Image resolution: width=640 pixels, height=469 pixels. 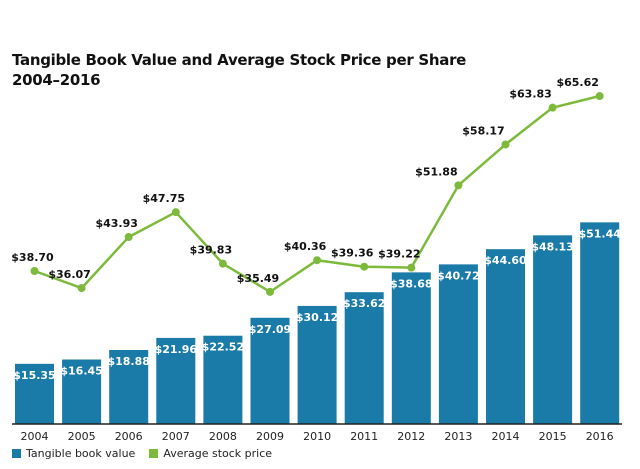 What do you see at coordinates (505, 336) in the screenshot?
I see `bar-2014` at bounding box center [505, 336].